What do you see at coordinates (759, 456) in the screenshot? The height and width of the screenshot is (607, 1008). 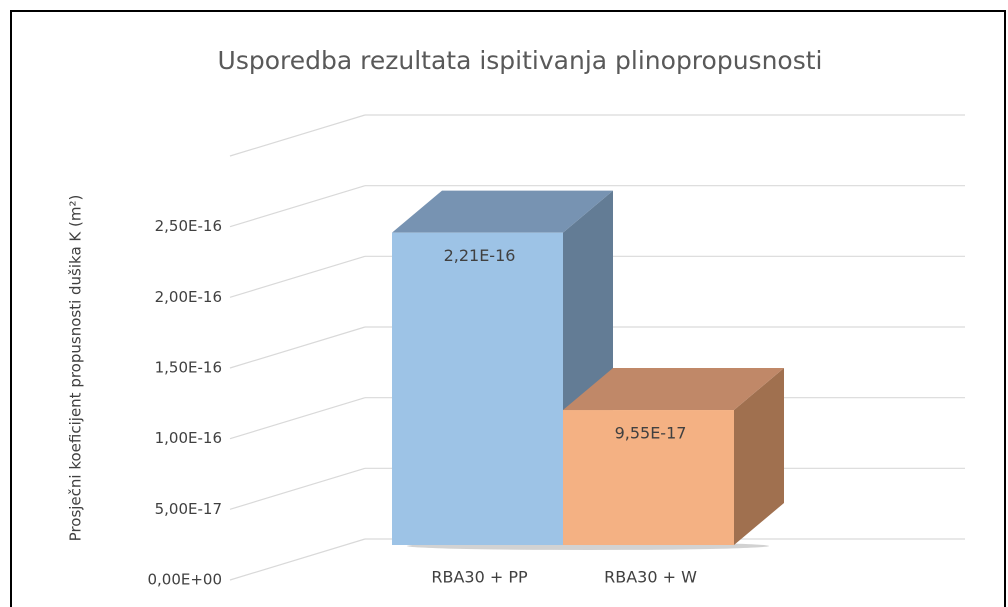 I see `bar-side` at bounding box center [759, 456].